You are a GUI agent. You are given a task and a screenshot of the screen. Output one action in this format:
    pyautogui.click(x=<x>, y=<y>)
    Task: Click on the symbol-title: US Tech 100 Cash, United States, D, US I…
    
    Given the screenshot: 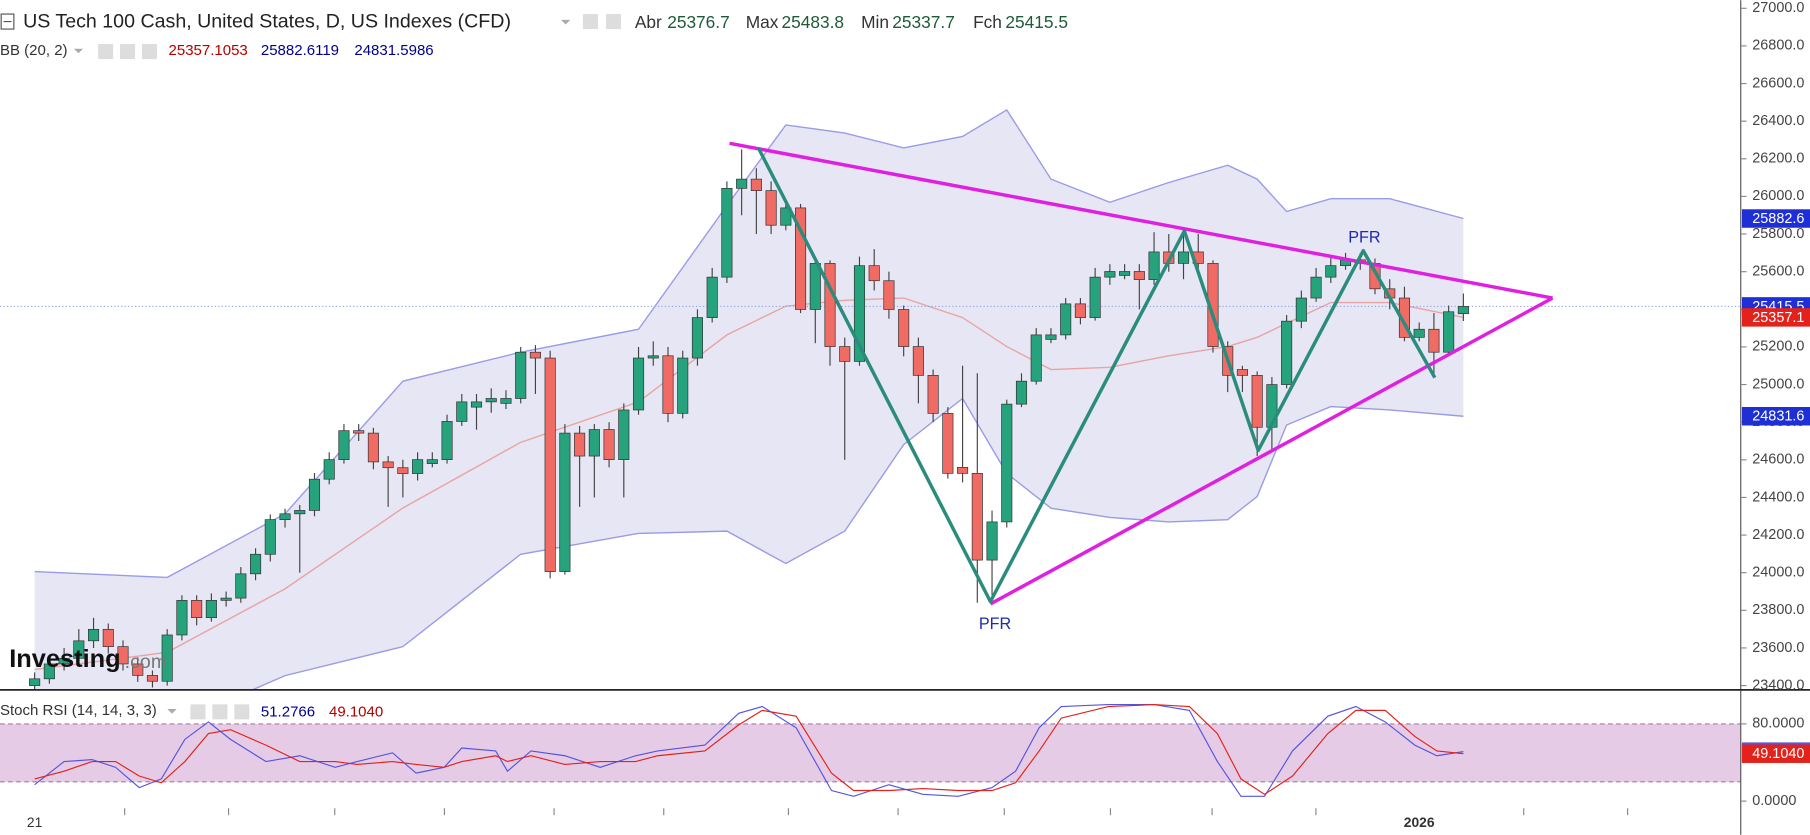 What is the action you would take?
    pyautogui.click(x=267, y=21)
    